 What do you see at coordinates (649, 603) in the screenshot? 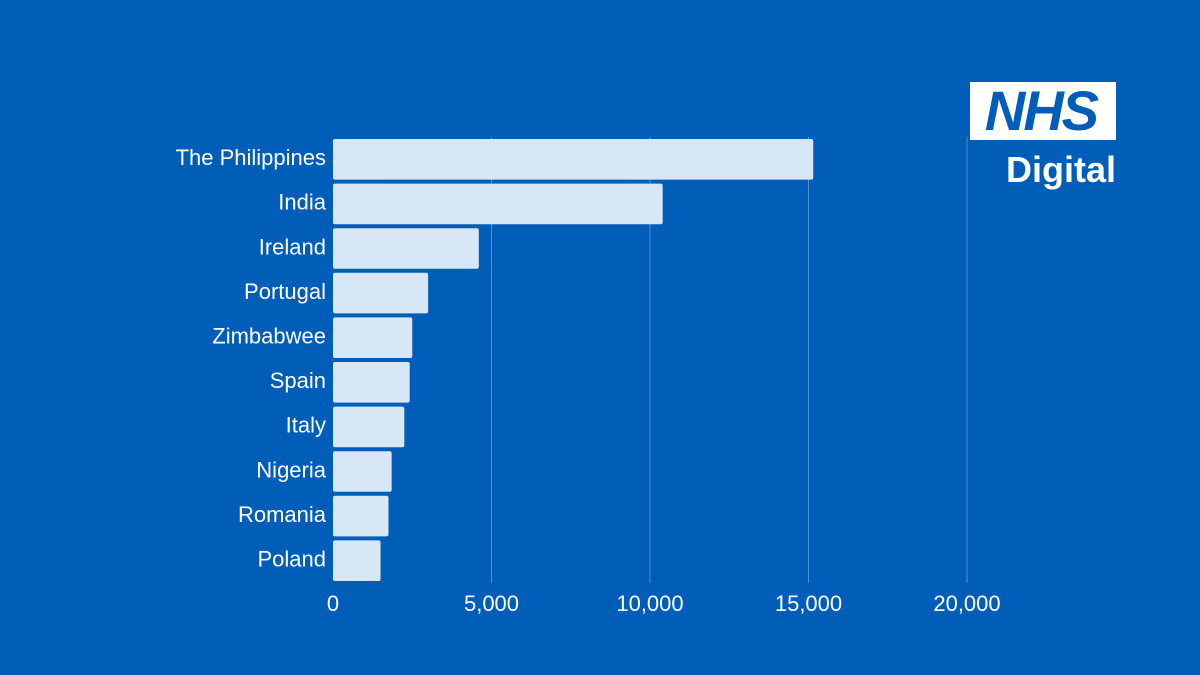
I see `x-tick-label: 10,000` at bounding box center [649, 603].